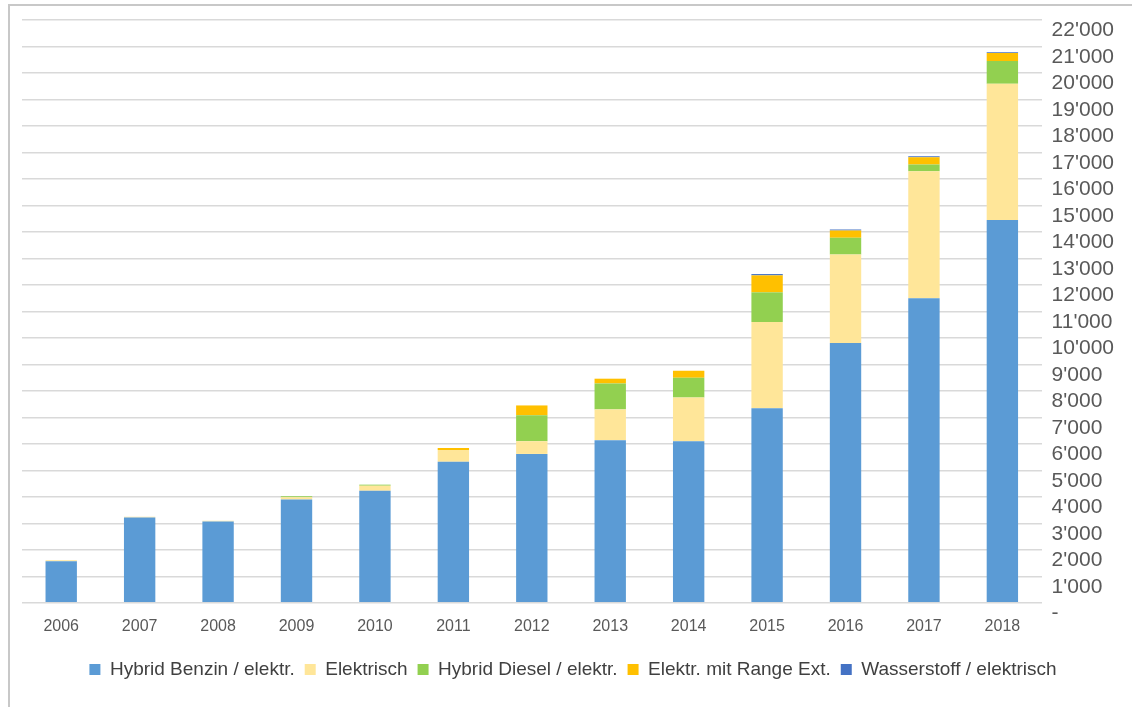 This screenshot has width=1132, height=707. I want to click on x-tick-label: 2015, so click(767, 625).